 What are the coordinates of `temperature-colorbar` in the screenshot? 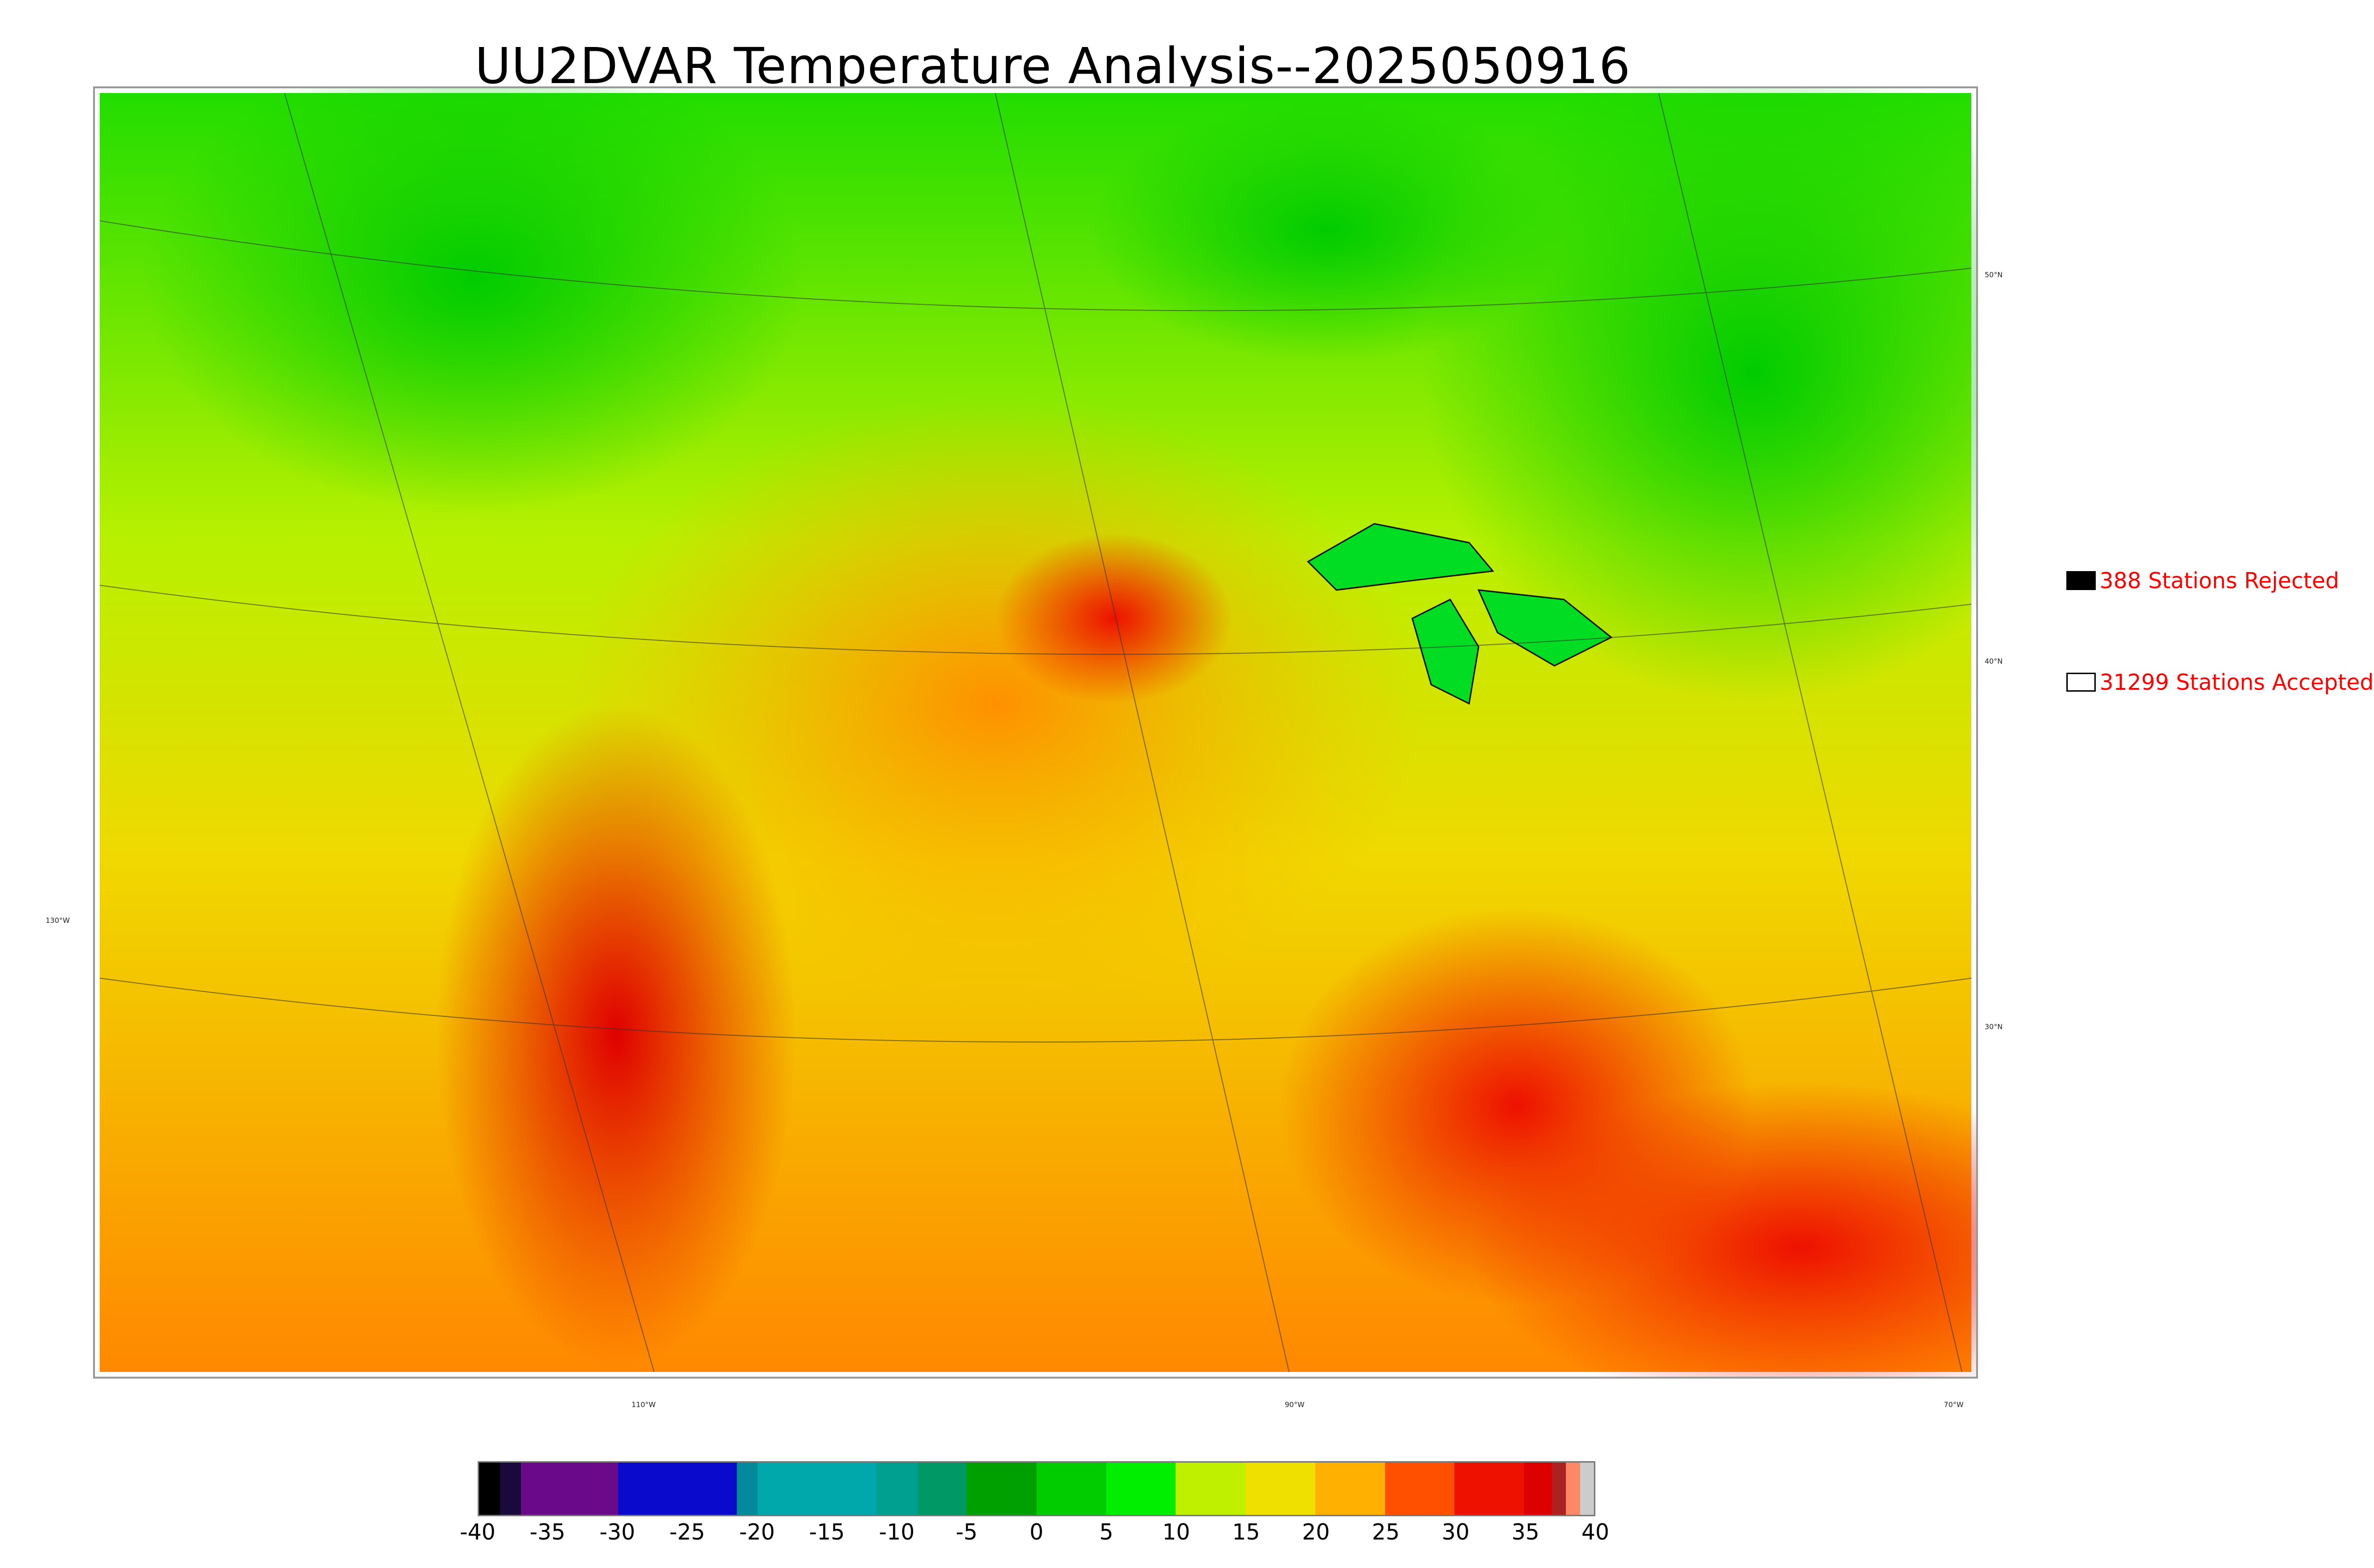 It's located at (1036, 1489).